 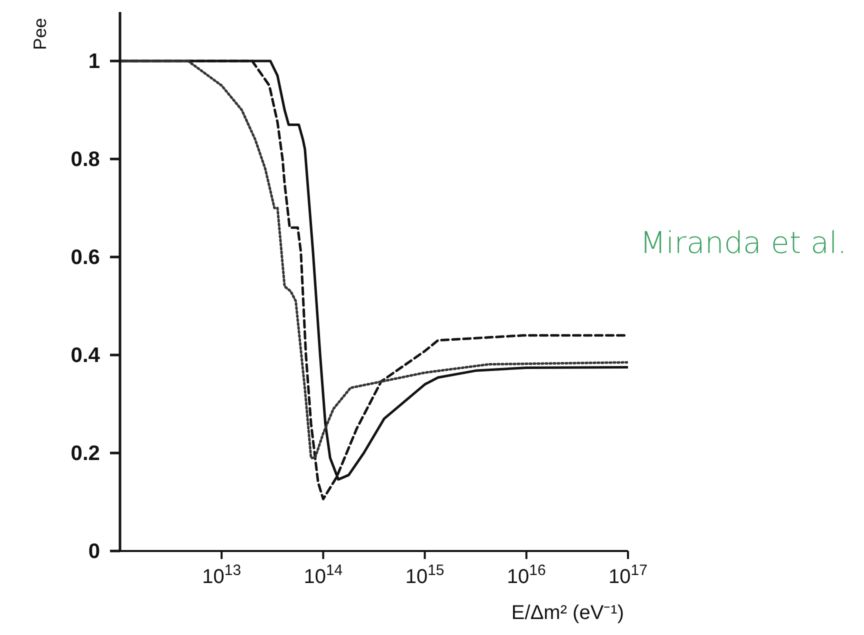 I want to click on y-tick-label: 0.2, so click(x=85, y=453).